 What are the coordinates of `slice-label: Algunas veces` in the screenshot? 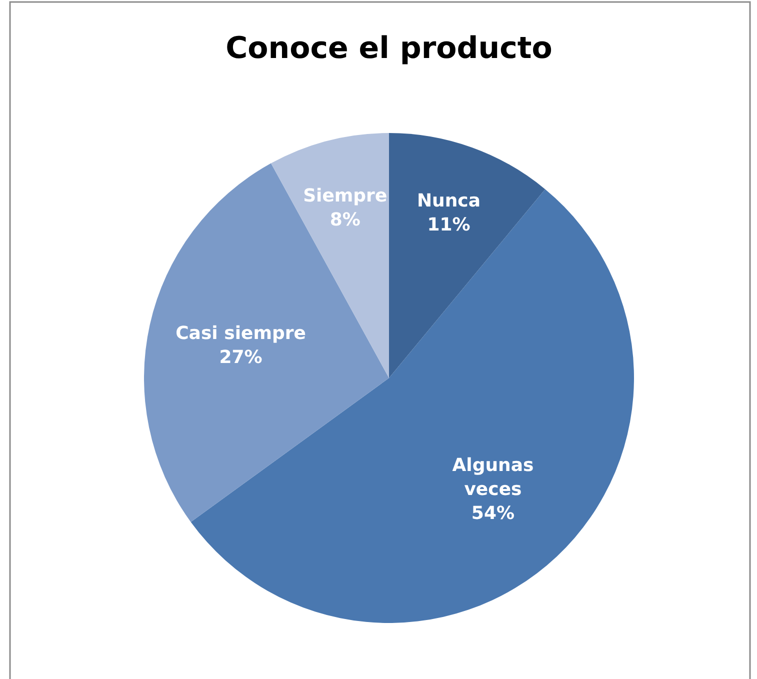 It's located at (493, 477).